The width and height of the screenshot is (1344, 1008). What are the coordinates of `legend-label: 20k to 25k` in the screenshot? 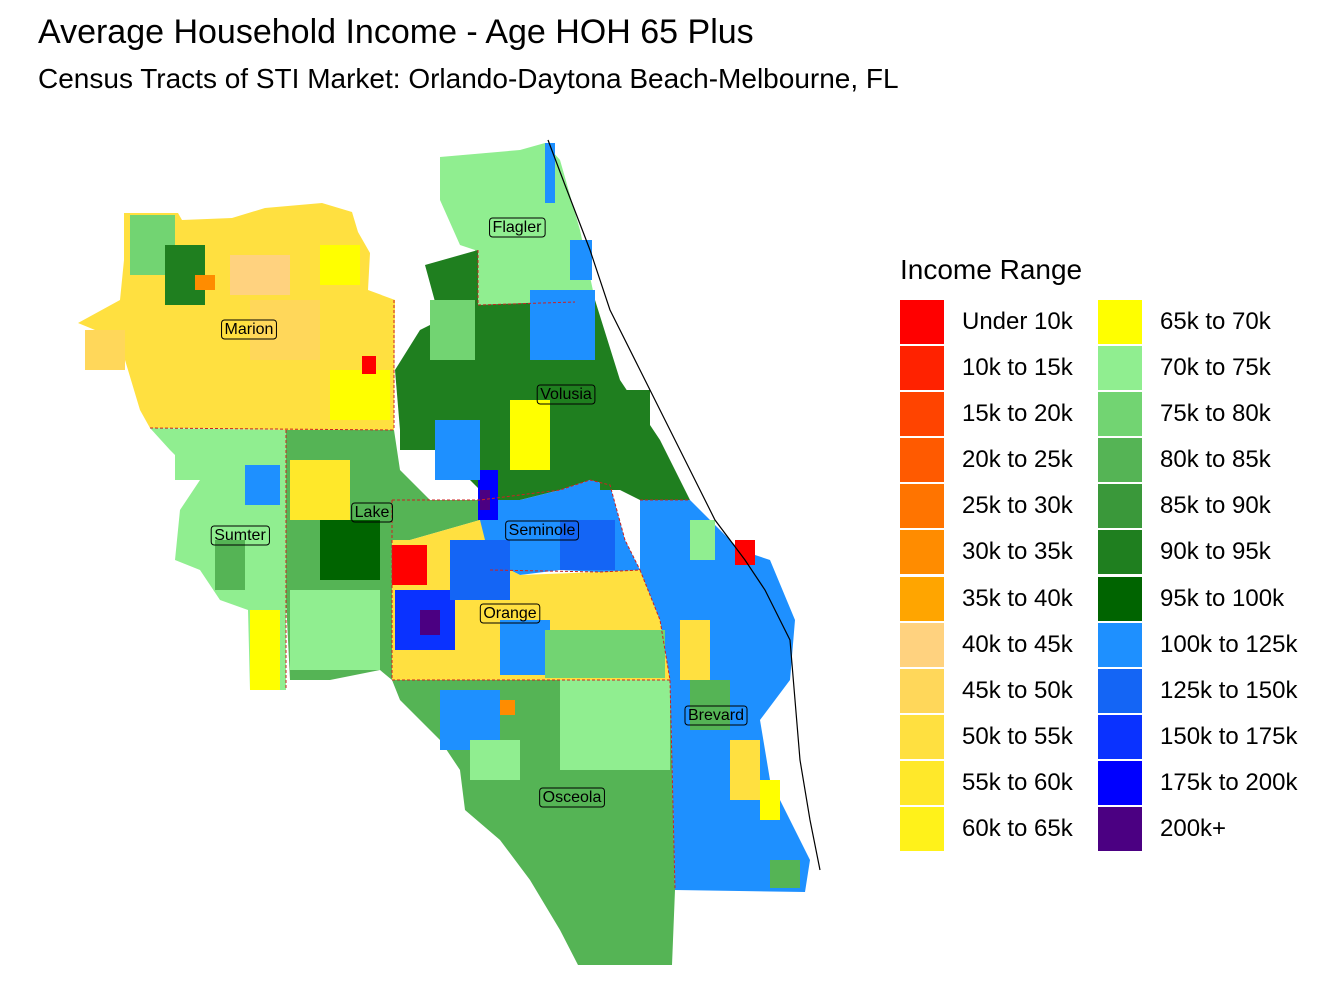 It's located at (1017, 460).